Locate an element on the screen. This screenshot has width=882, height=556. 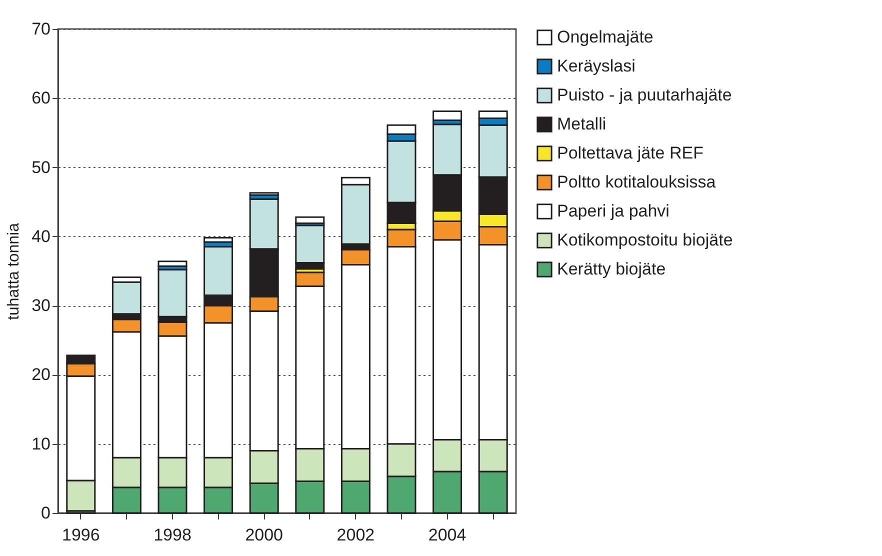
y-tick-label: 50 is located at coordinates (41, 167).